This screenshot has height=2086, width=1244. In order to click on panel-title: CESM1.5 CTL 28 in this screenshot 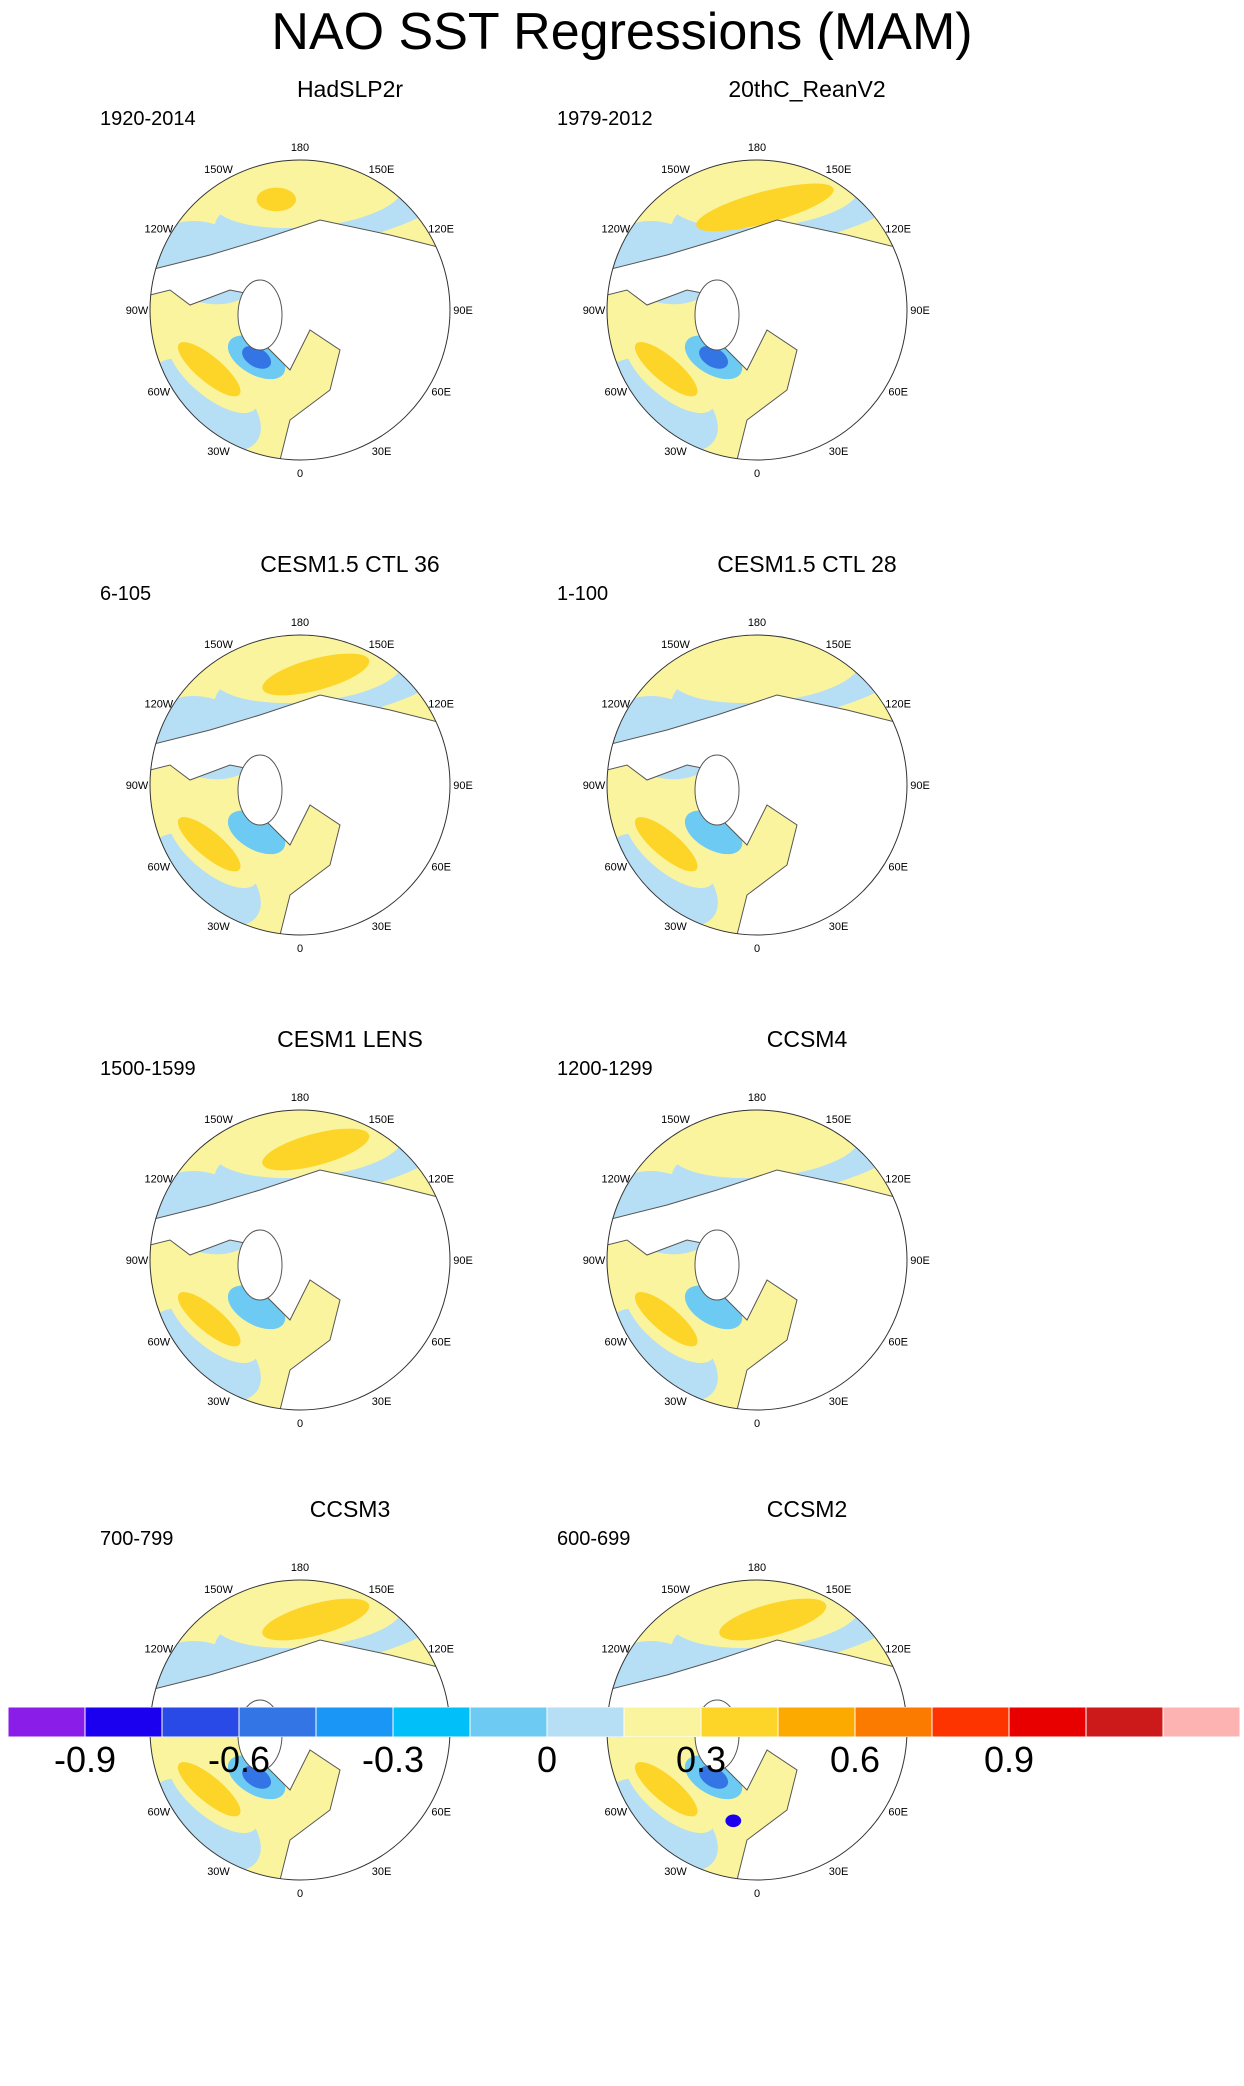, I will do `click(807, 564)`.